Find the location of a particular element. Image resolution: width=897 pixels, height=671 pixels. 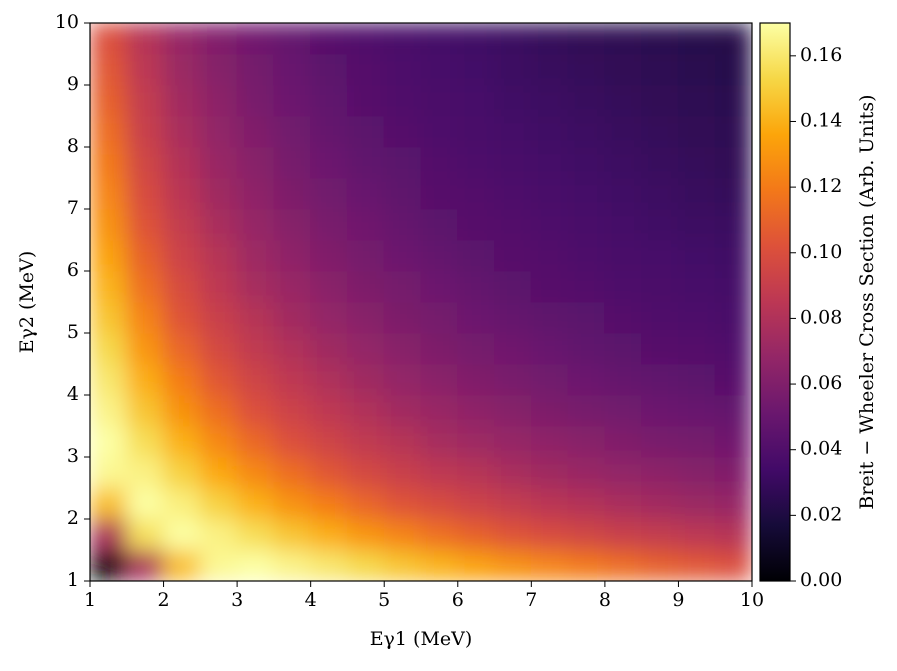

x-tick-label: 1 is located at coordinates (90, 600).